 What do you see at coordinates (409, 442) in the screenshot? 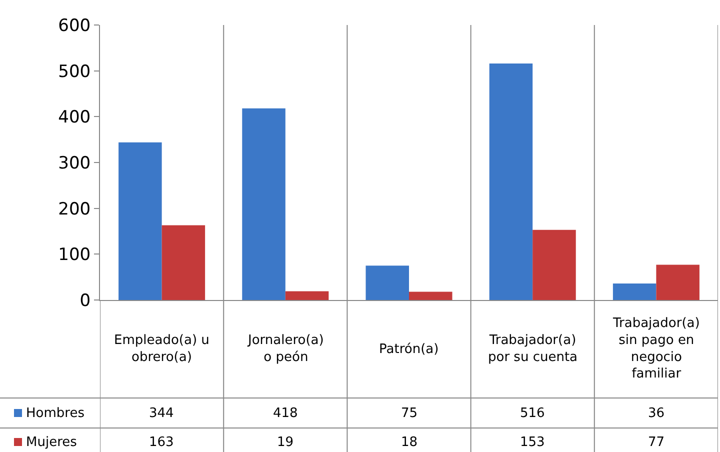
I see `data-label: 18` at bounding box center [409, 442].